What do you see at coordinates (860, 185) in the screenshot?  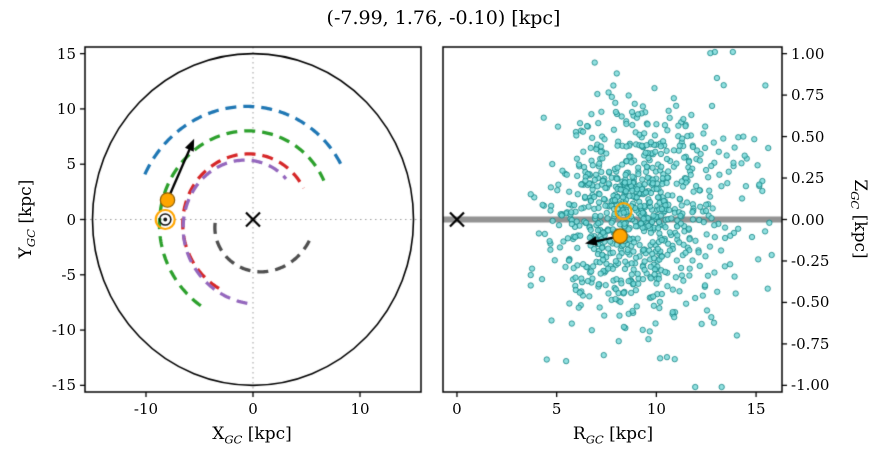 I see `axis-letter: Z` at bounding box center [860, 185].